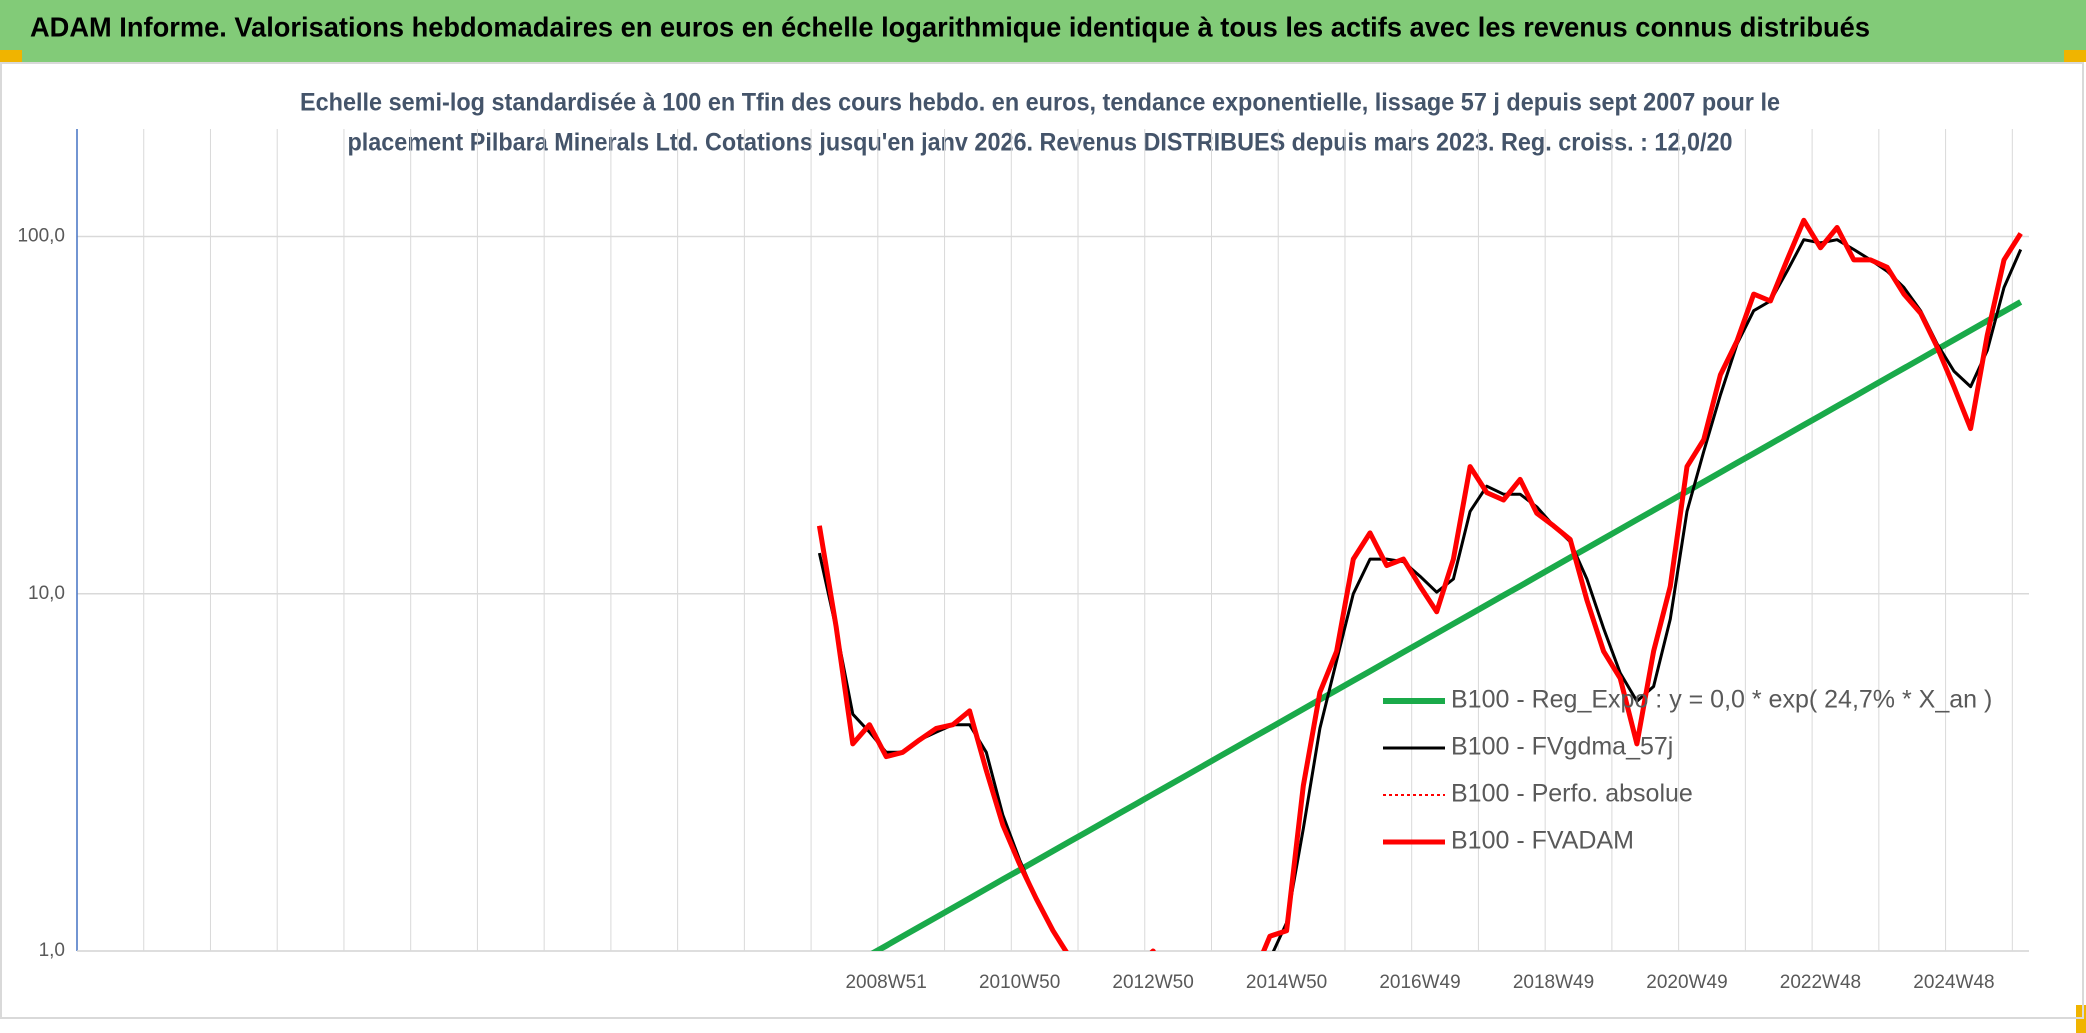 This screenshot has height=1033, width=2086. I want to click on legend-label: B100 - Perfo. absolue, so click(1572, 794).